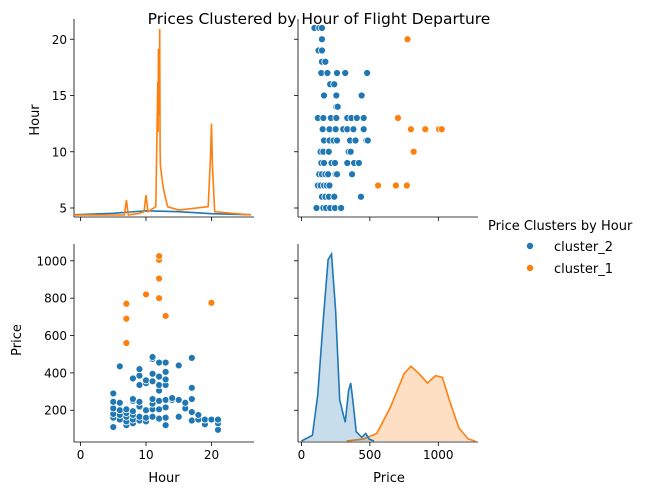 This screenshot has height=495, width=654. I want to click on y-tick-label: 800, so click(55, 299).